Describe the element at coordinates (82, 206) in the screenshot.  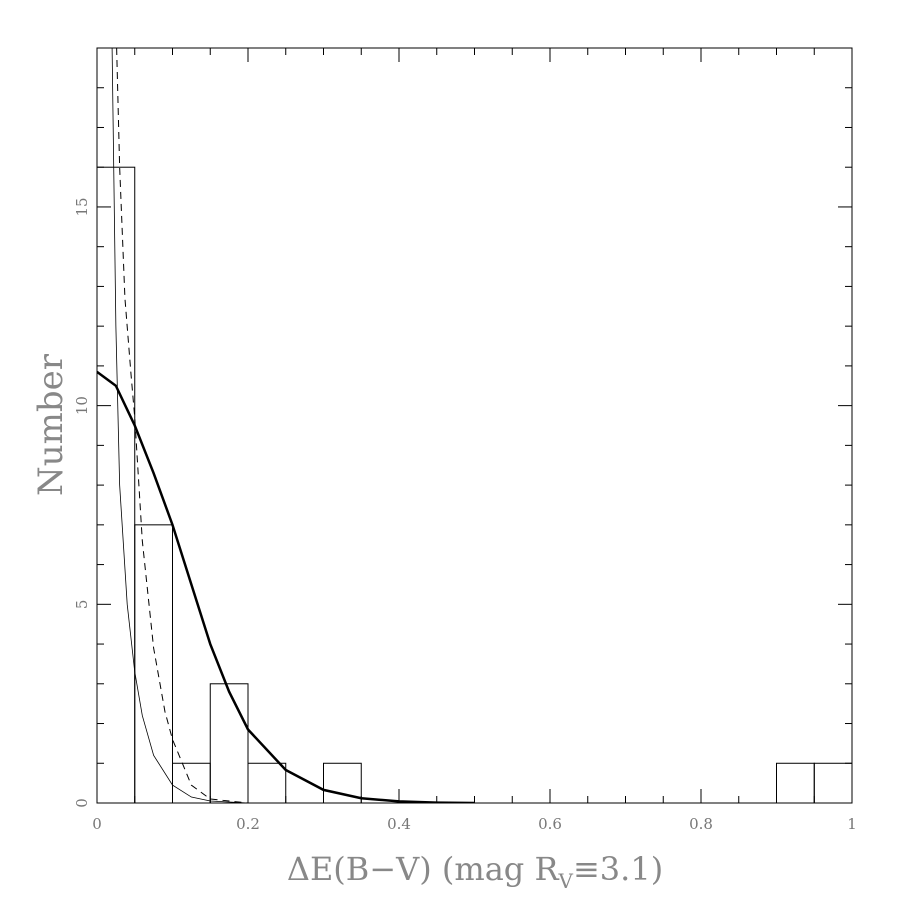
I see `y-tick-label: 15` at that location.